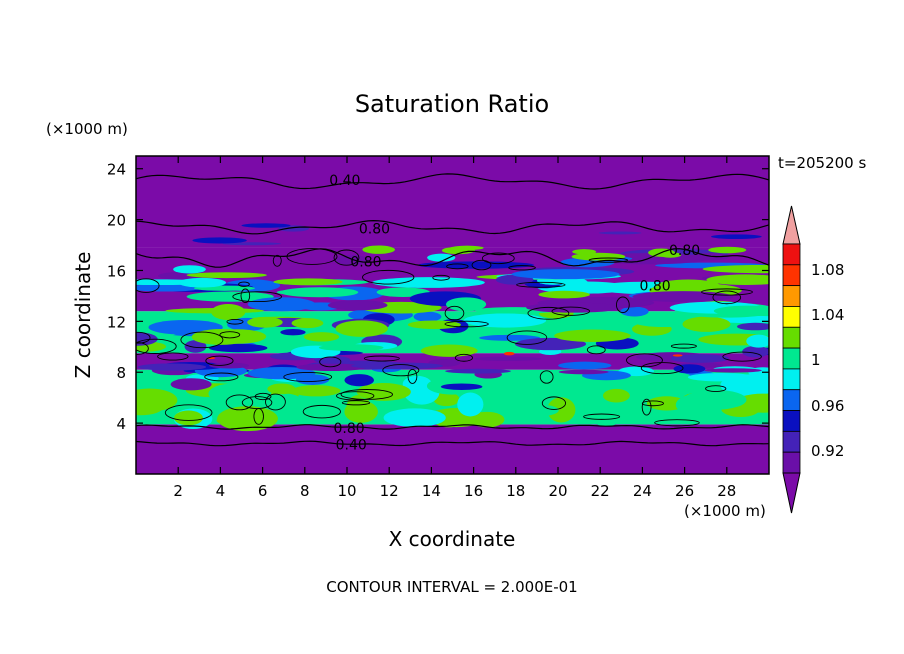  I want to click on x-tick-label: 10, so click(346, 491).